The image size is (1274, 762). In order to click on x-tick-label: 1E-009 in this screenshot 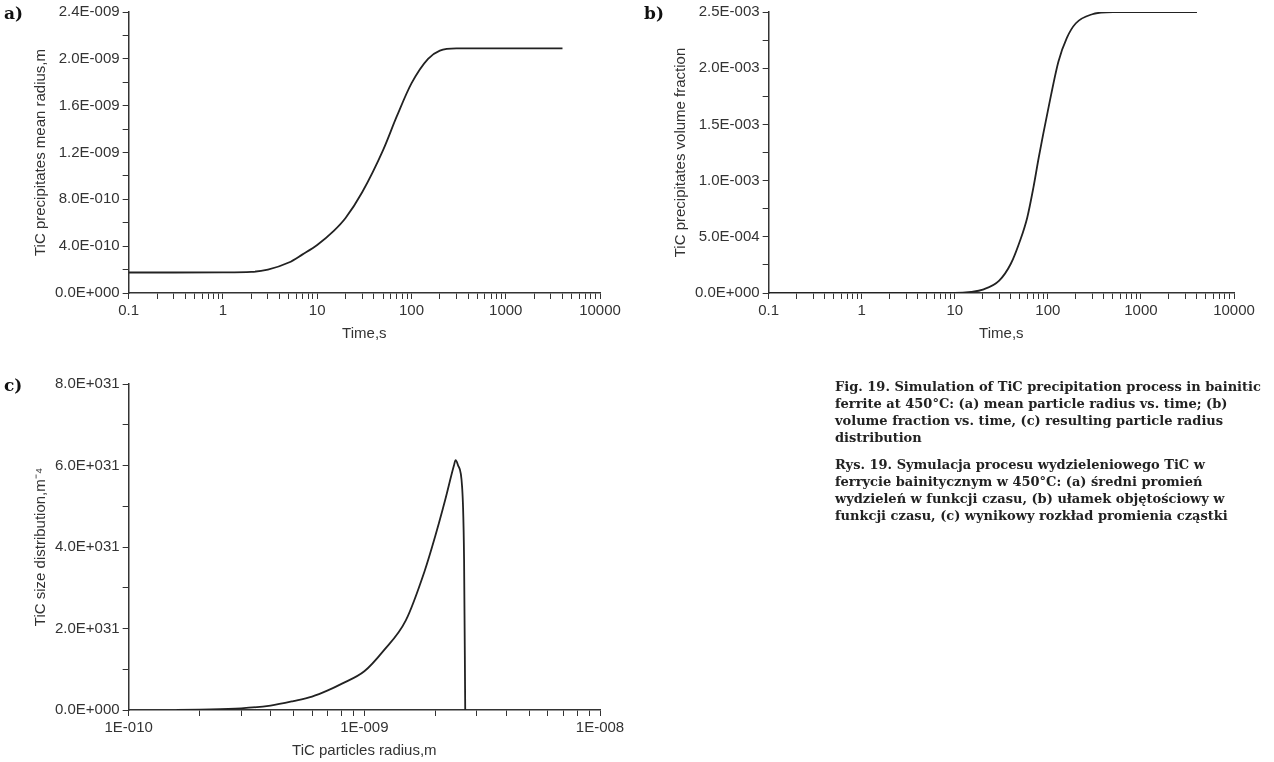, I will do `click(364, 727)`.